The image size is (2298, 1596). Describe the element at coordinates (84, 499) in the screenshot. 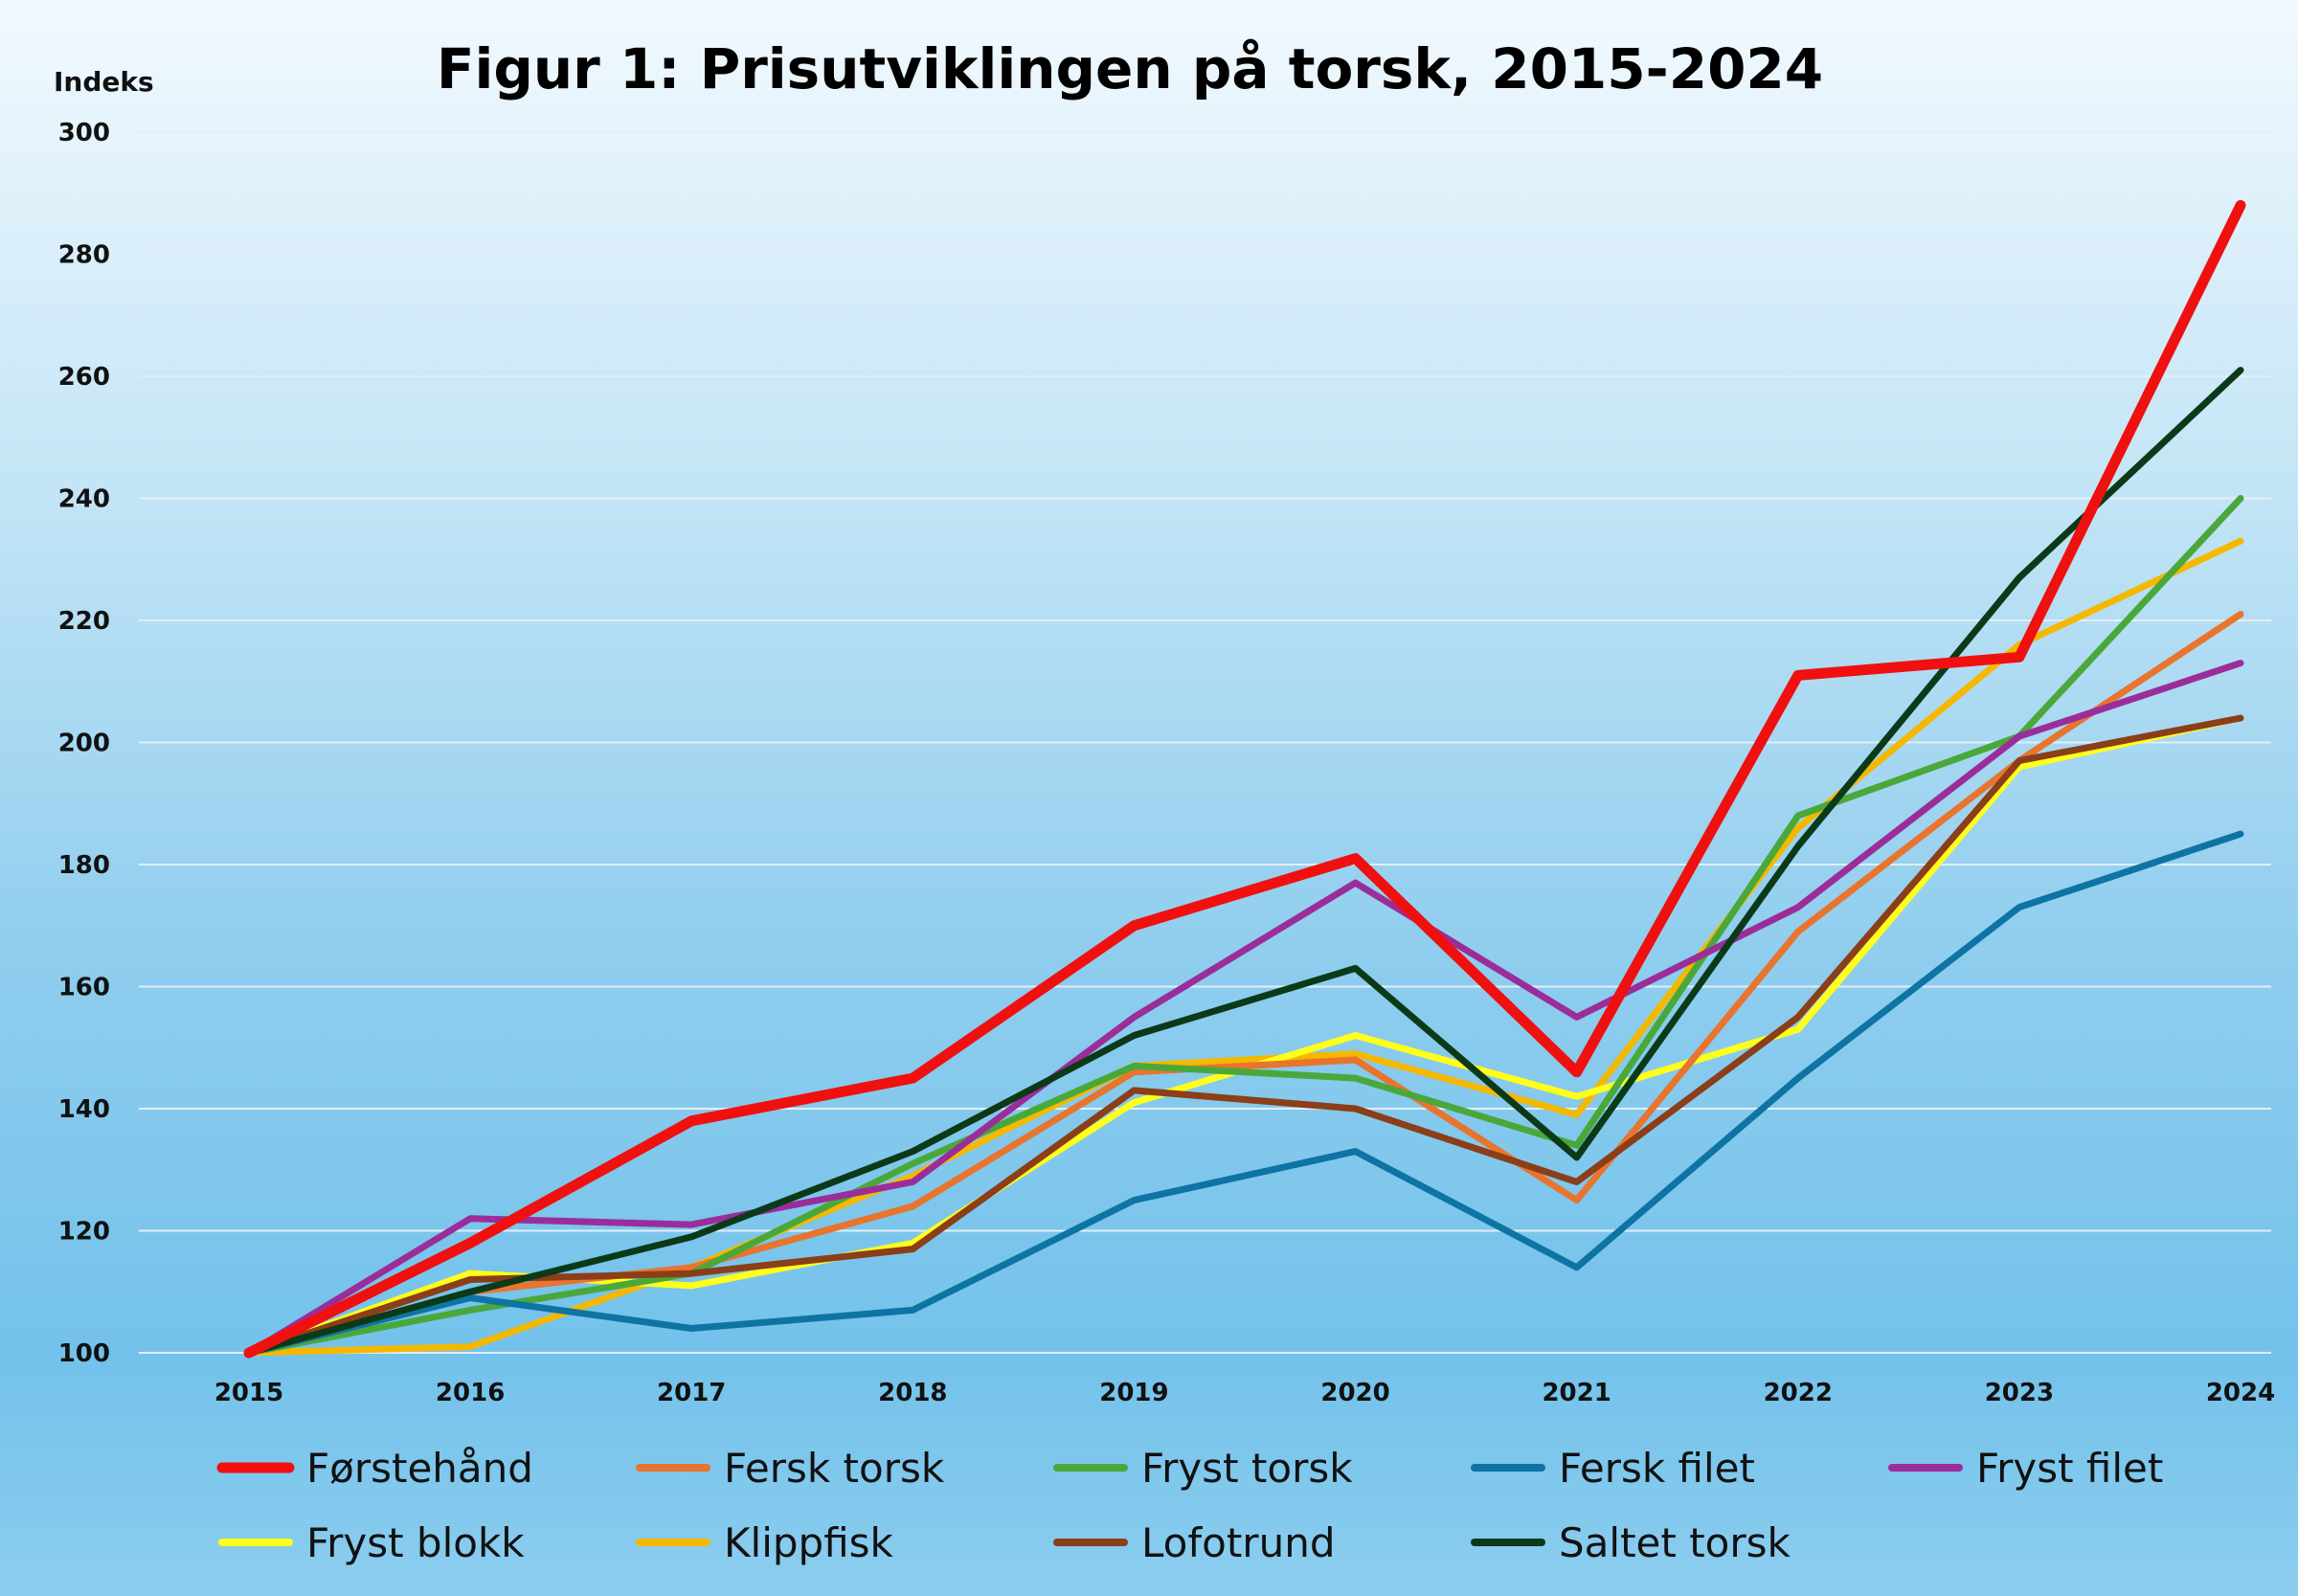

I see `y-tick-label: 240` at that location.